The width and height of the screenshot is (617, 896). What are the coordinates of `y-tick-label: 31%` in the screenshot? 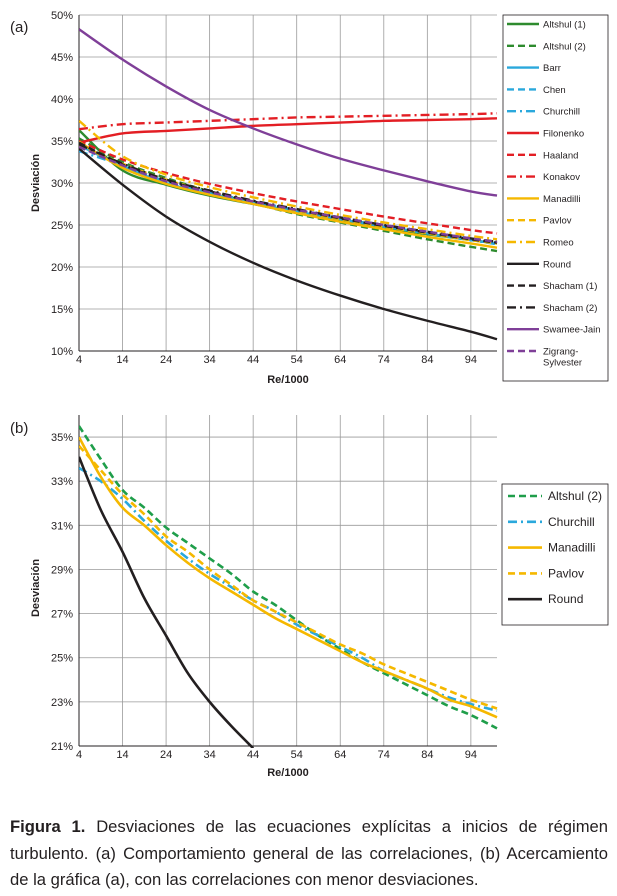 It's located at (62, 526).